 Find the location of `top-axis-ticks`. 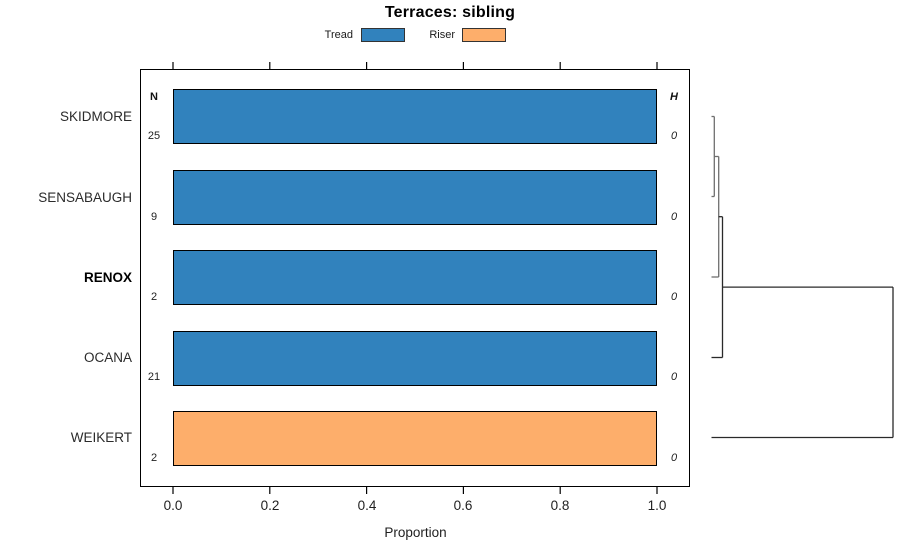

top-axis-ticks is located at coordinates (415, 65).